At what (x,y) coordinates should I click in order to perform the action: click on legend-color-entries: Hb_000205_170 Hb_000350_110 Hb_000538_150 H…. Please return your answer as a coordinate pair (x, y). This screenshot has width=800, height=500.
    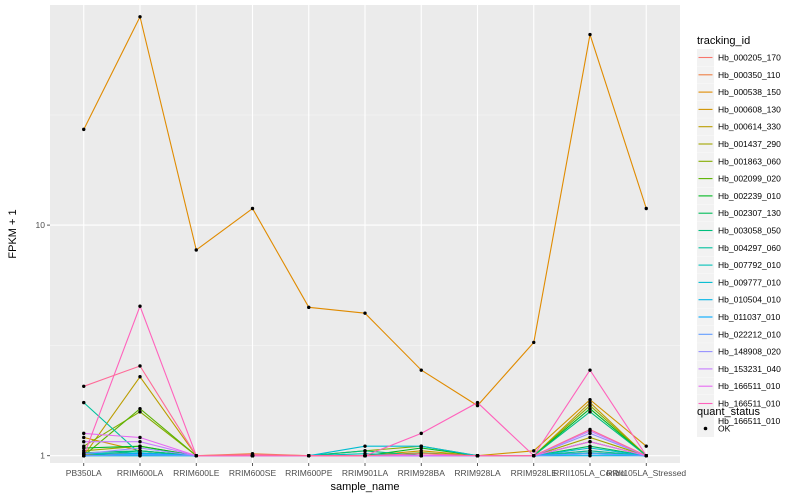
    Looking at the image, I should click on (739, 239).